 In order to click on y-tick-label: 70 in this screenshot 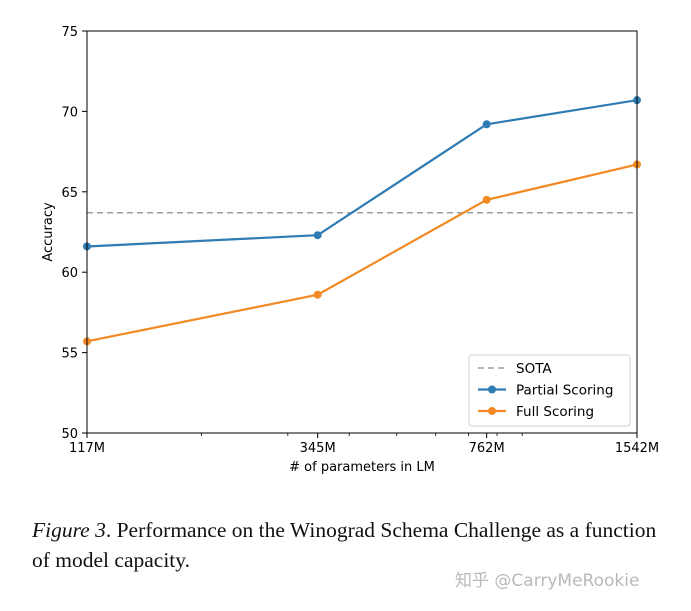, I will do `click(69, 112)`.